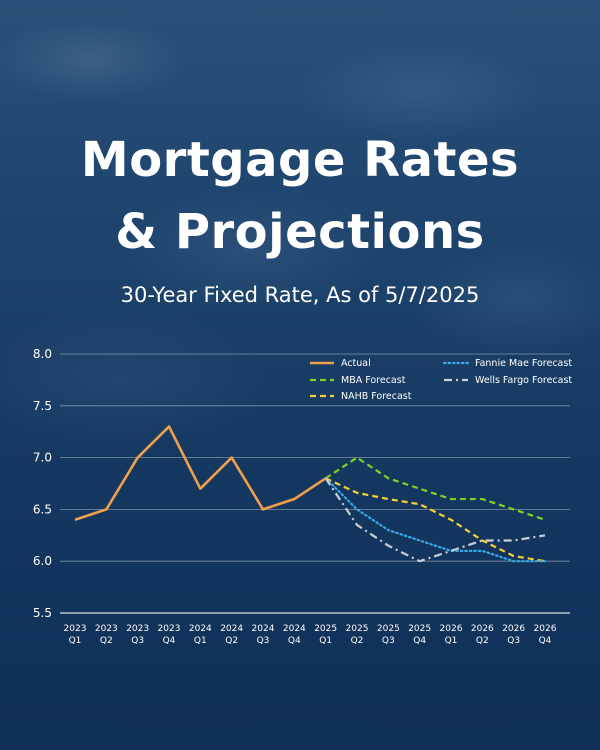  What do you see at coordinates (300, 295) in the screenshot?
I see `page-subtitle: 30-Year Fixed Rate, As of 5/7/2025` at bounding box center [300, 295].